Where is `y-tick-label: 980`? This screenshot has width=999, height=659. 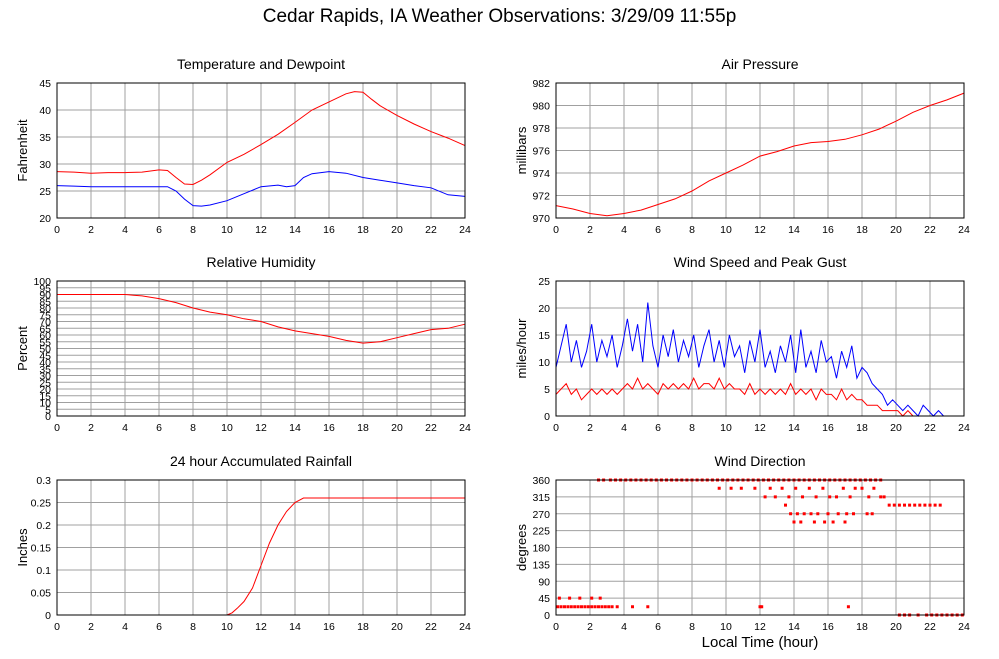
y-tick-label: 980 is located at coordinates (541, 107).